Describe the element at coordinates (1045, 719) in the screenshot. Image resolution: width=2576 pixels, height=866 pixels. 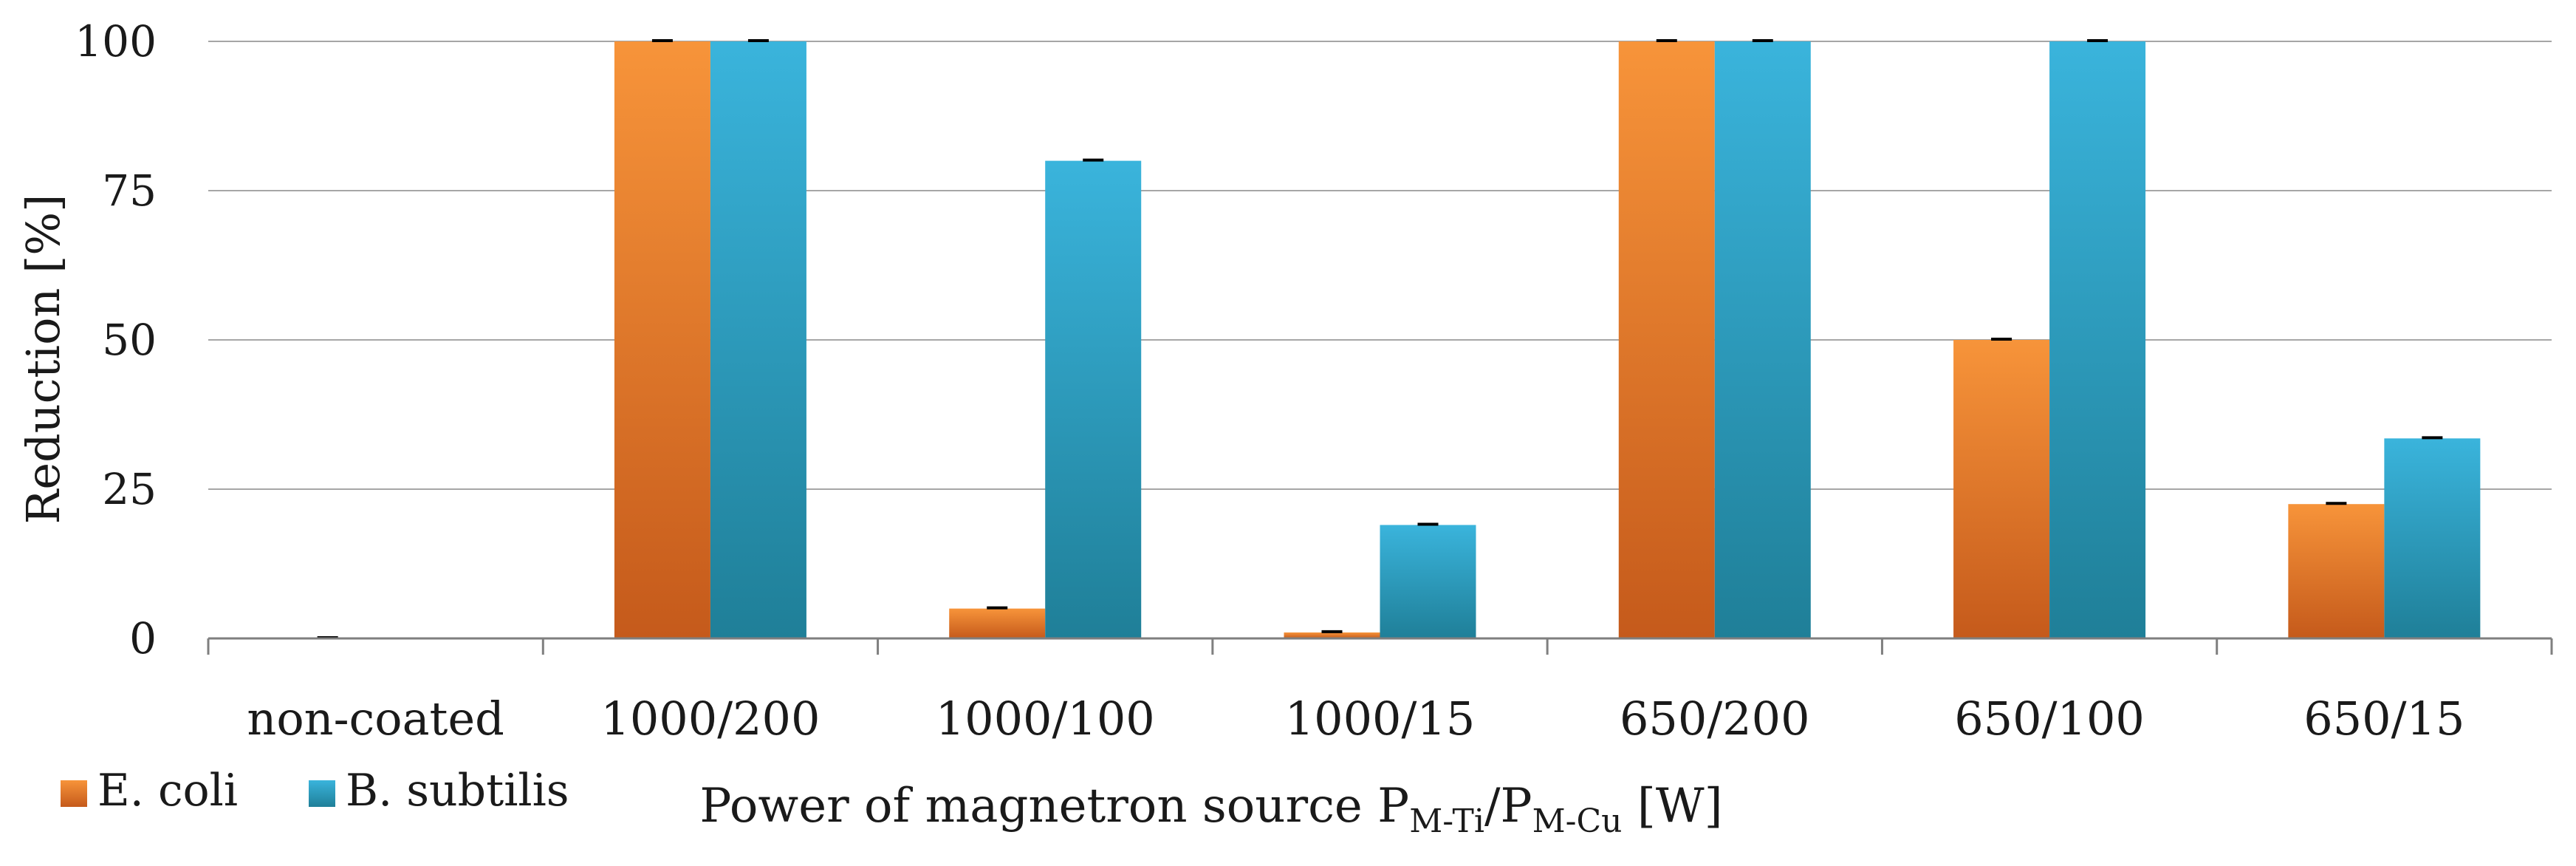
I see `x-tick-label: 1000/100` at that location.